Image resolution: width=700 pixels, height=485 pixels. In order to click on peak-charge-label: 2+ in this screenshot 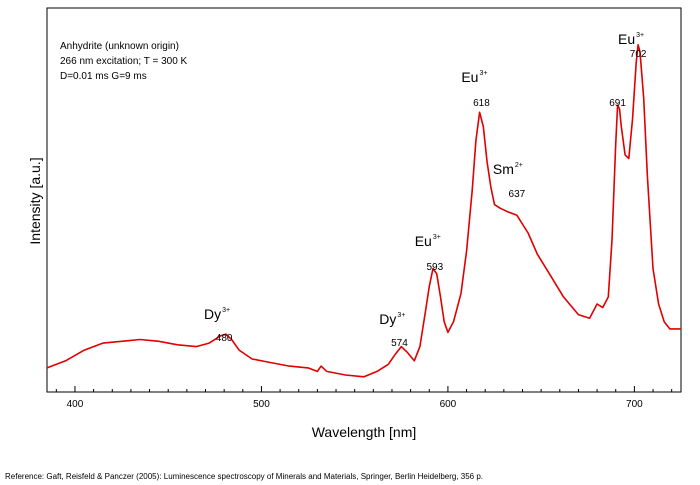, I will do `click(519, 165)`.